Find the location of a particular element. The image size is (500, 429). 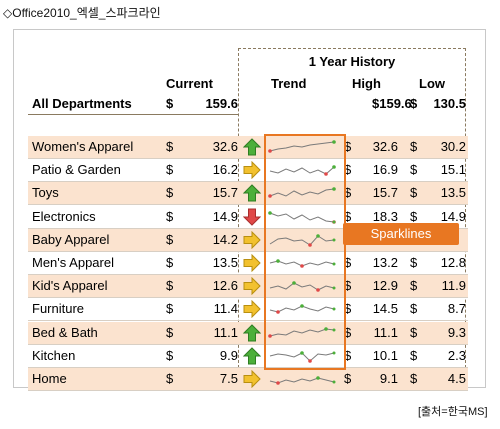

current-value: 13.5 is located at coordinates (225, 262).